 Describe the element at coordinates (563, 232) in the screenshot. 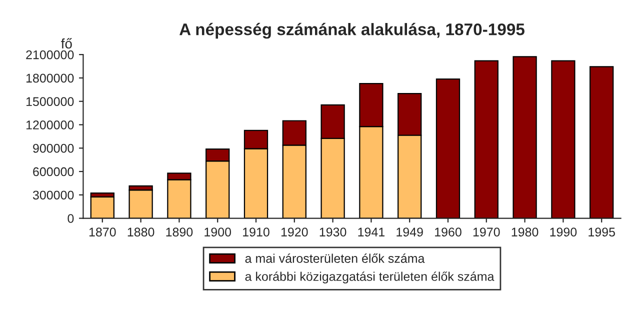

I see `x-tick-label: 1990` at that location.